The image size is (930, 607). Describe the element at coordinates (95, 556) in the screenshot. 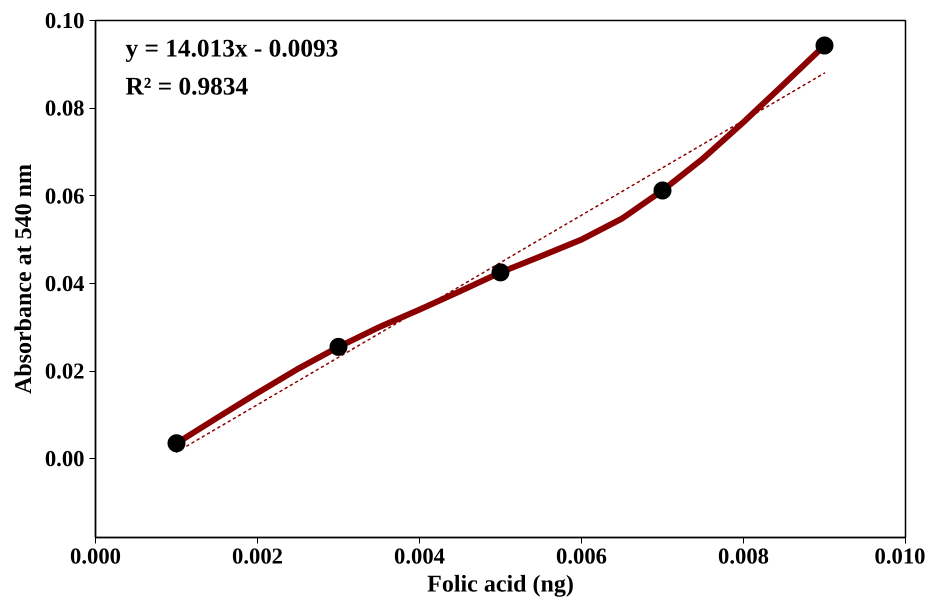

I see `x-tick-label: 0.000` at that location.